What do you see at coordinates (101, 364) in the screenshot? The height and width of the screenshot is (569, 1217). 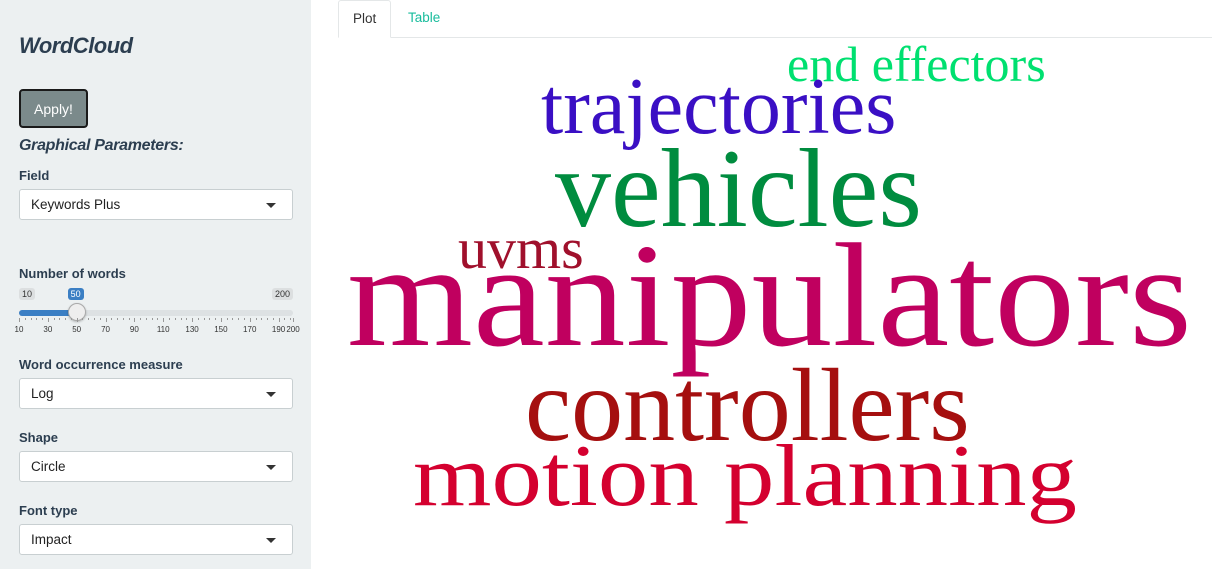 I see `occurrence-measure-label: Word occurrence measure` at bounding box center [101, 364].